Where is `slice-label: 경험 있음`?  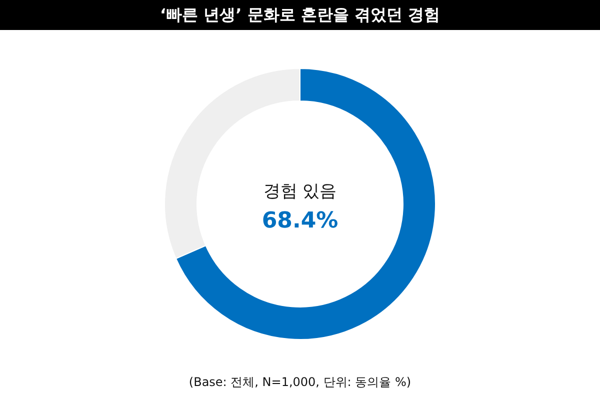
slice-label: 경험 있음 is located at coordinates (300, 191).